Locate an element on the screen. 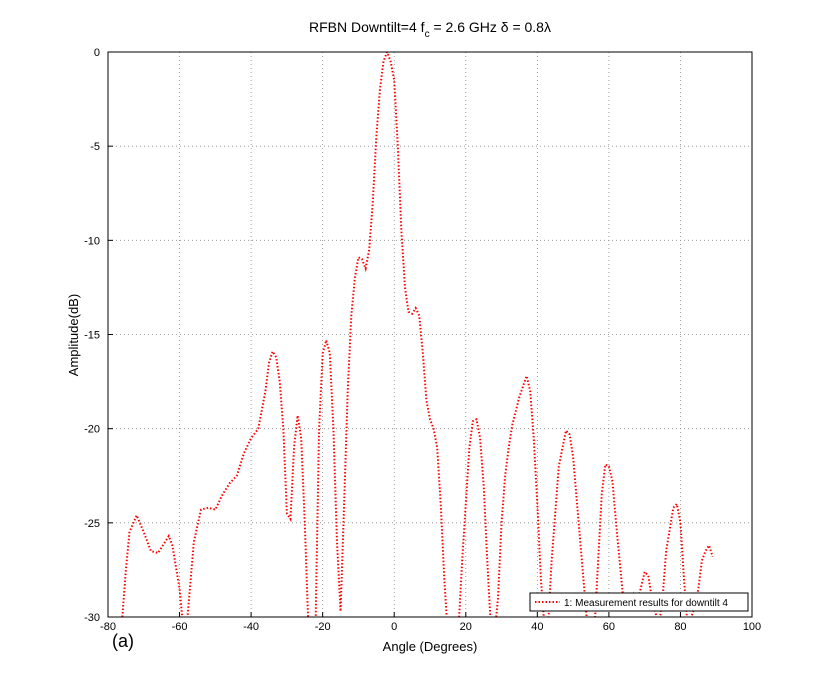 The width and height of the screenshot is (830, 693). y-tick-label: -15 is located at coordinates (92, 336).